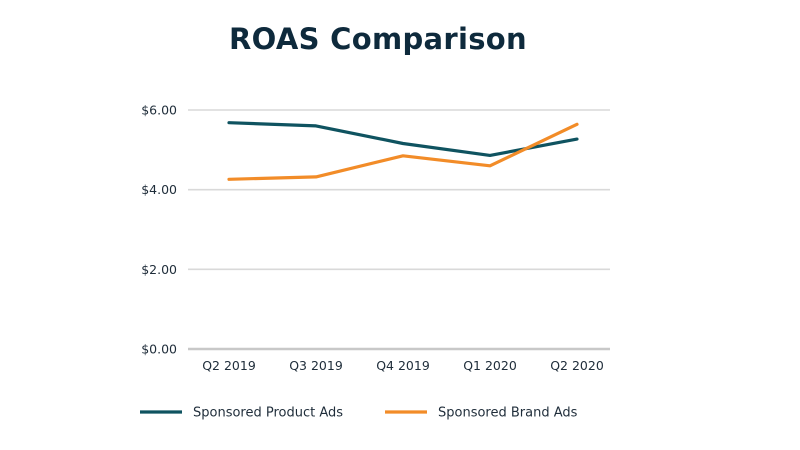  Describe the element at coordinates (316, 365) in the screenshot. I see `x-tick-label: Q3 2019` at that location.